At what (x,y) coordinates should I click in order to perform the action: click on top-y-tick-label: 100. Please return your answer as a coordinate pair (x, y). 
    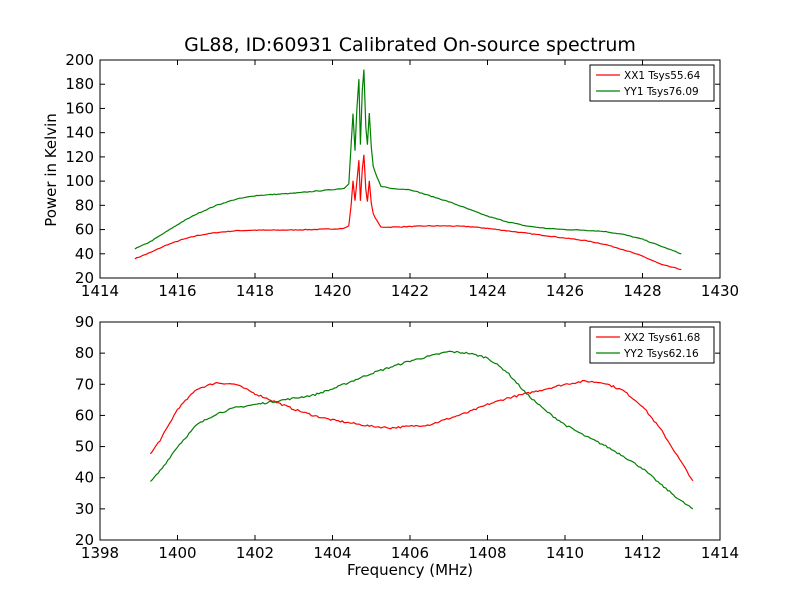
    Looking at the image, I should click on (79, 181).